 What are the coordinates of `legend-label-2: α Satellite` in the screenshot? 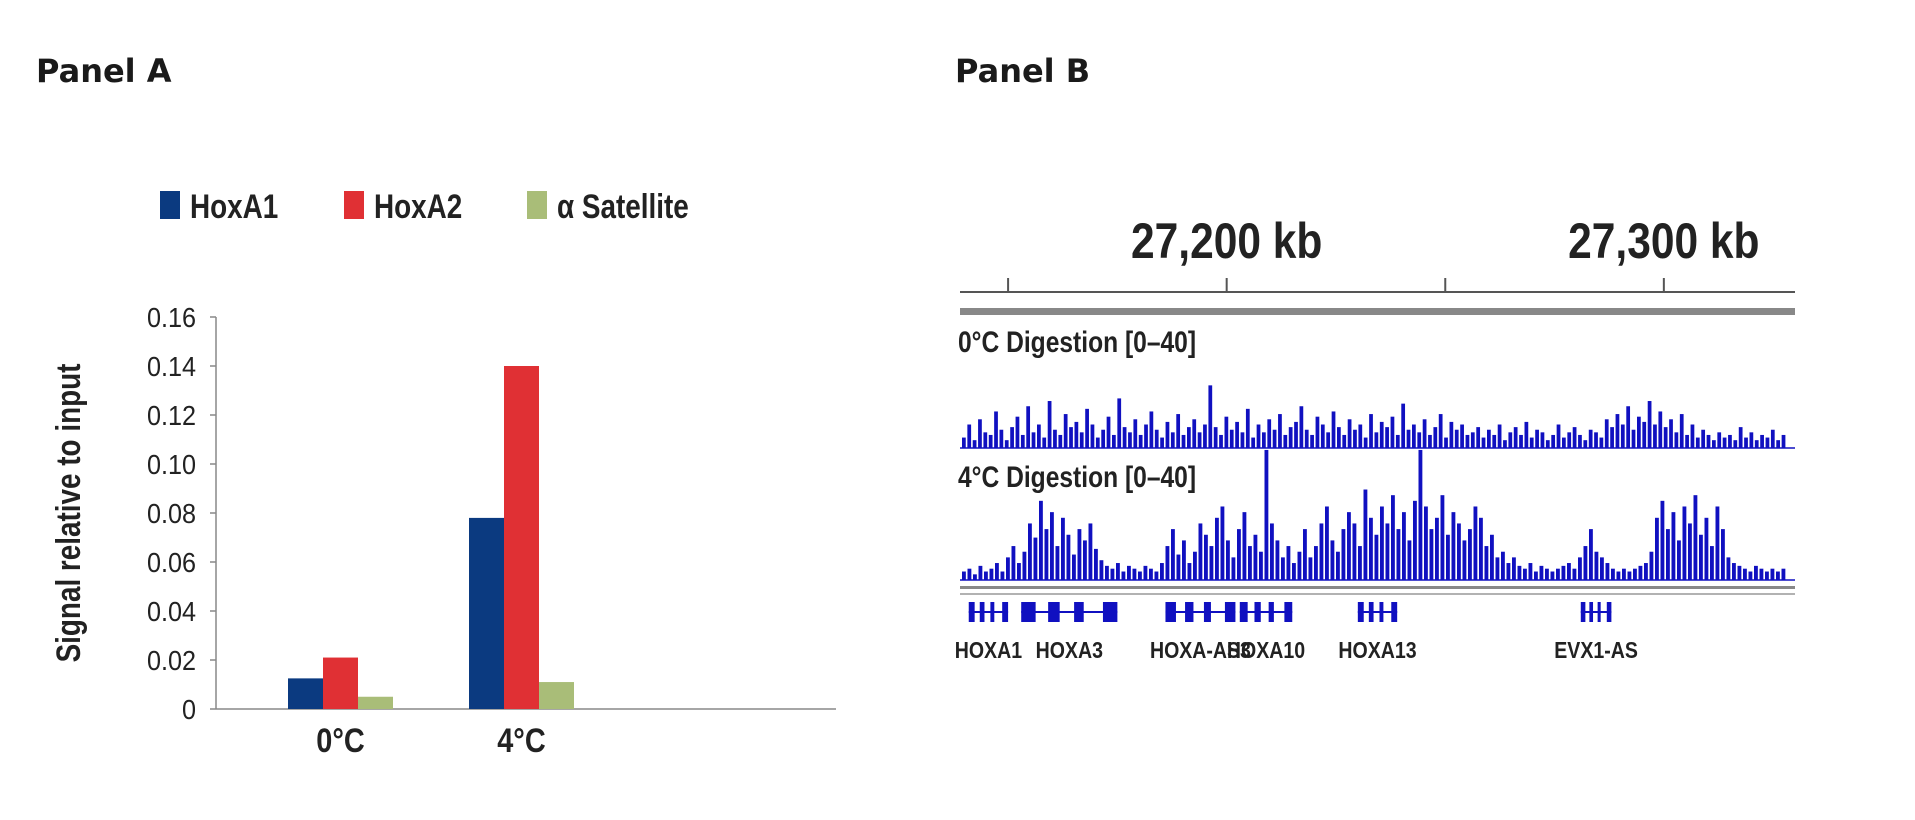 It's located at (623, 206).